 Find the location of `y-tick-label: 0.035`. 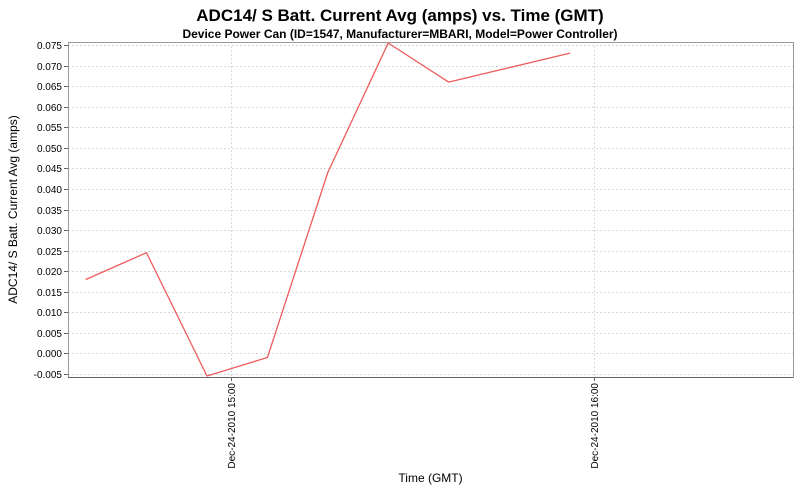

y-tick-label: 0.035 is located at coordinates (49, 211).